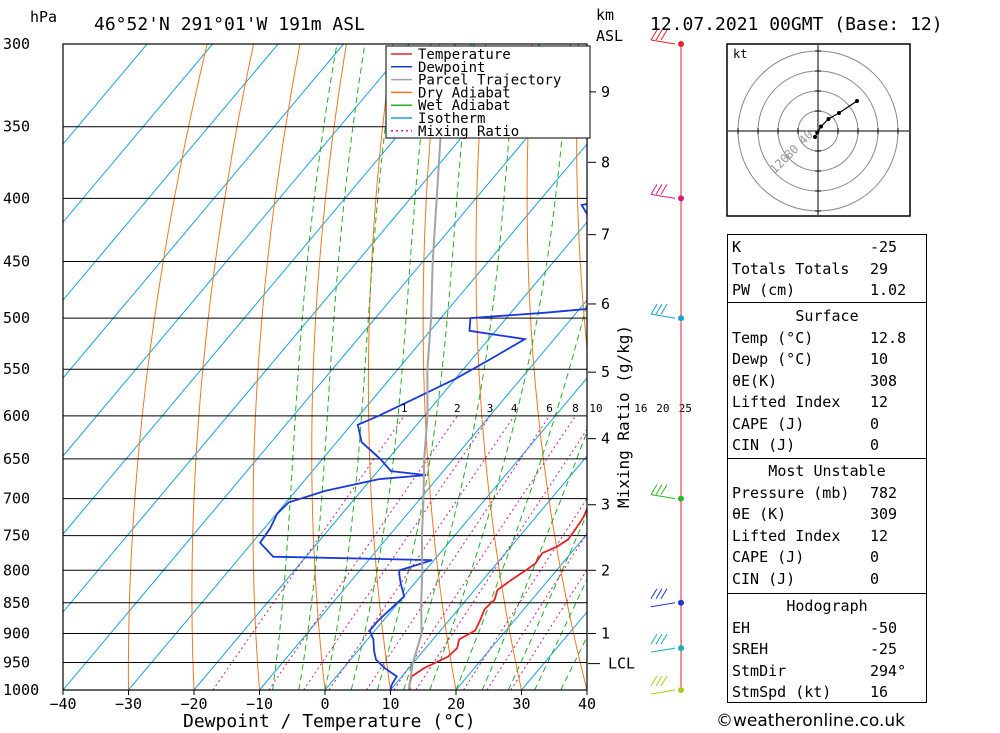 The width and height of the screenshot is (1000, 733). I want to click on km-tick-label: 1, so click(605, 633).